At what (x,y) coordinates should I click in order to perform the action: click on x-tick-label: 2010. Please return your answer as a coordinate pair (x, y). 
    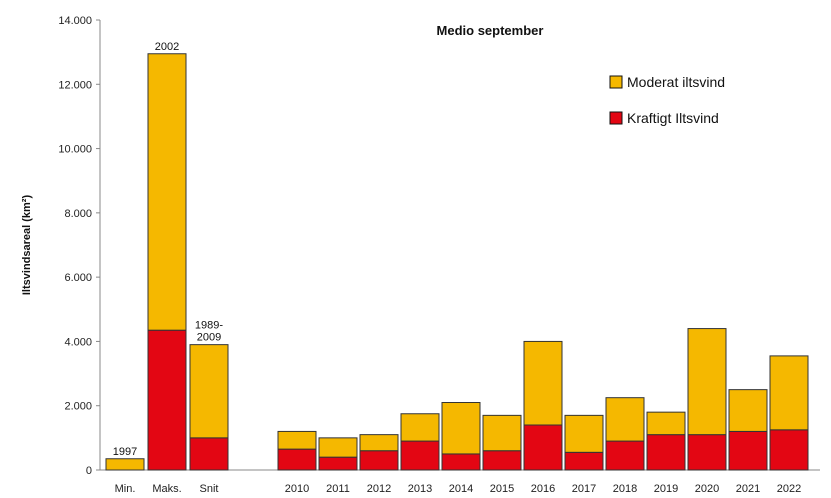
    Looking at the image, I should click on (297, 489).